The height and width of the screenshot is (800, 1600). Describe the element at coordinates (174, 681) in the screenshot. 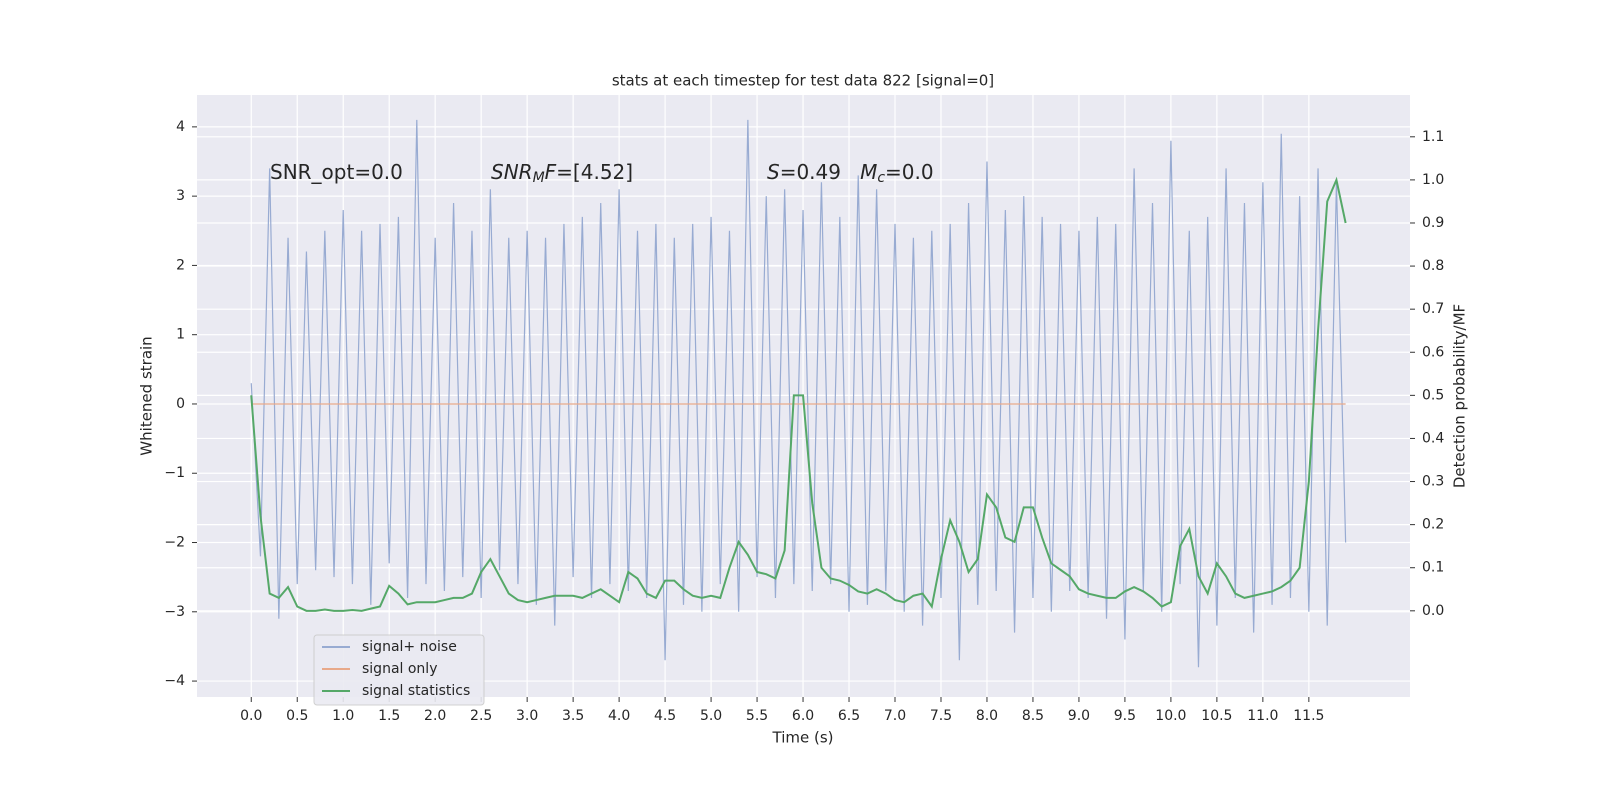

I see `y-tick-label: −4` at that location.